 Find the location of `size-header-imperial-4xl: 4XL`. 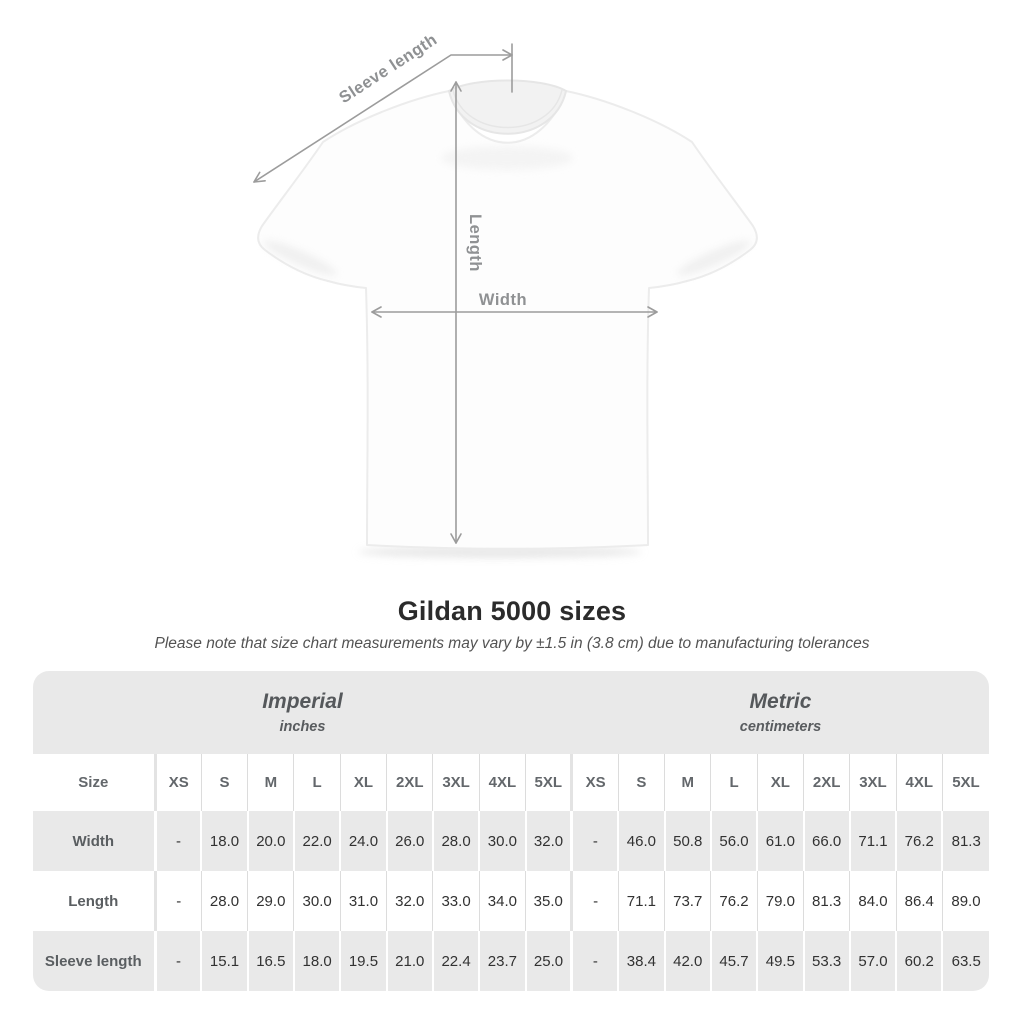

size-header-imperial-4xl: 4XL is located at coordinates (502, 782).